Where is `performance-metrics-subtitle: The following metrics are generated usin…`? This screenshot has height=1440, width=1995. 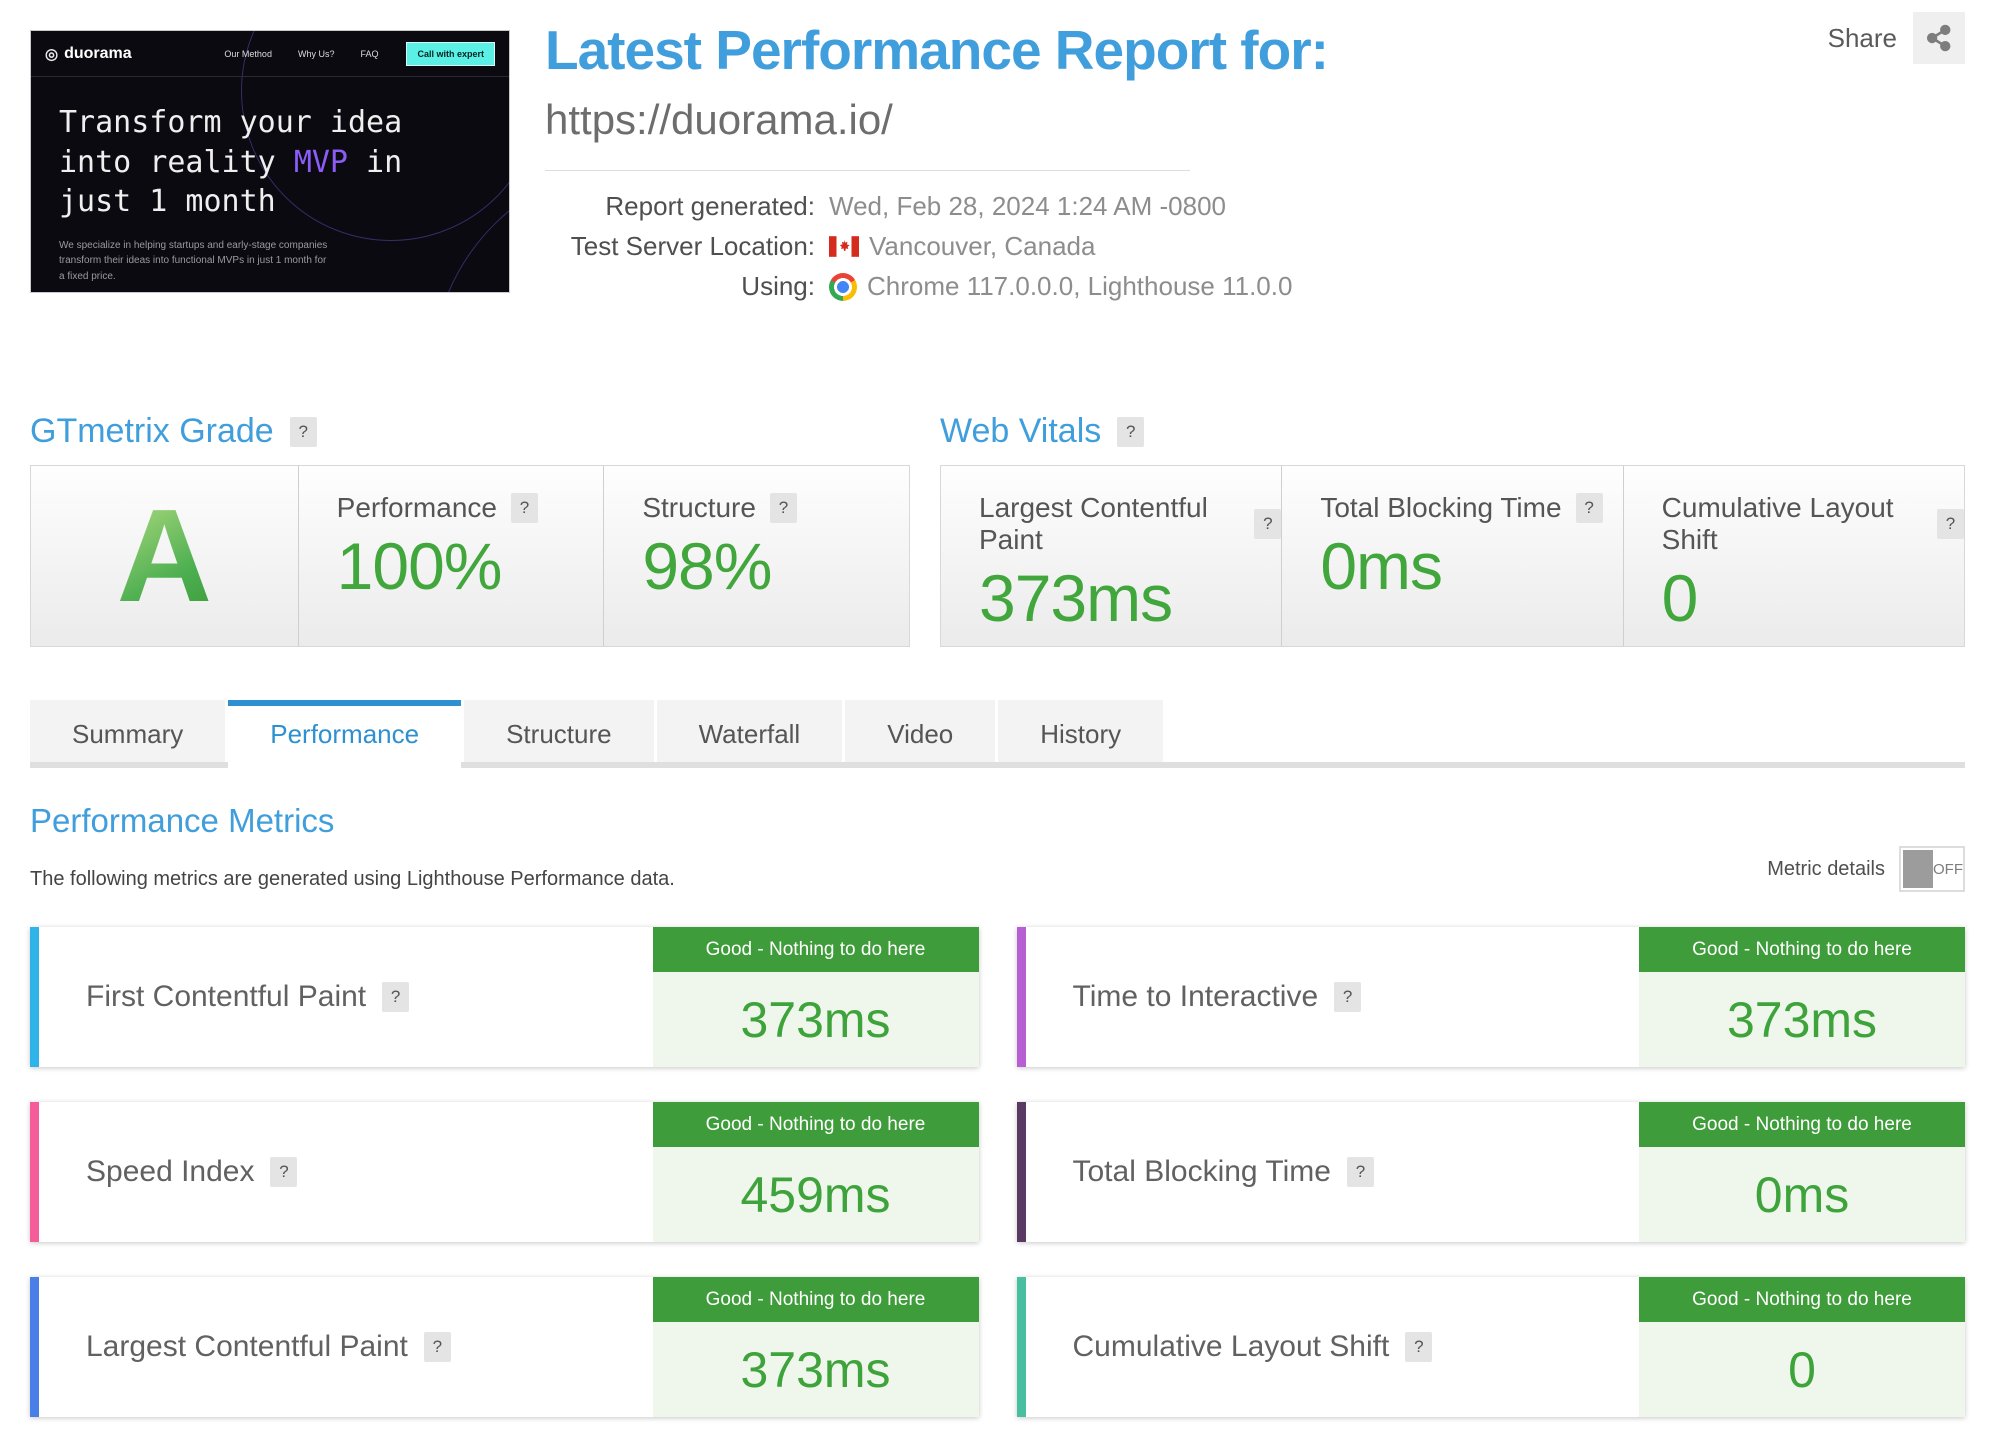
performance-metrics-subtitle: The following metrics are generated usin… is located at coordinates (352, 879).